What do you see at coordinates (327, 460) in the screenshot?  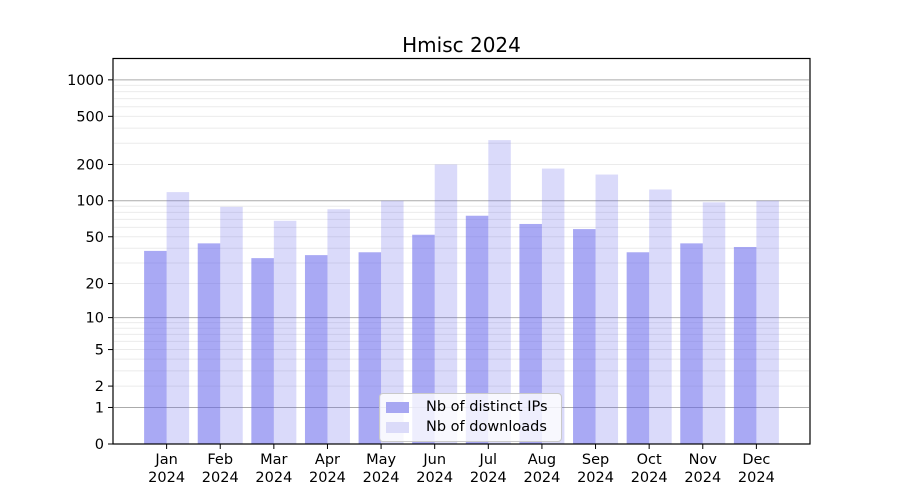 I see `x-tick-label-month-apr: Apr` at bounding box center [327, 460].